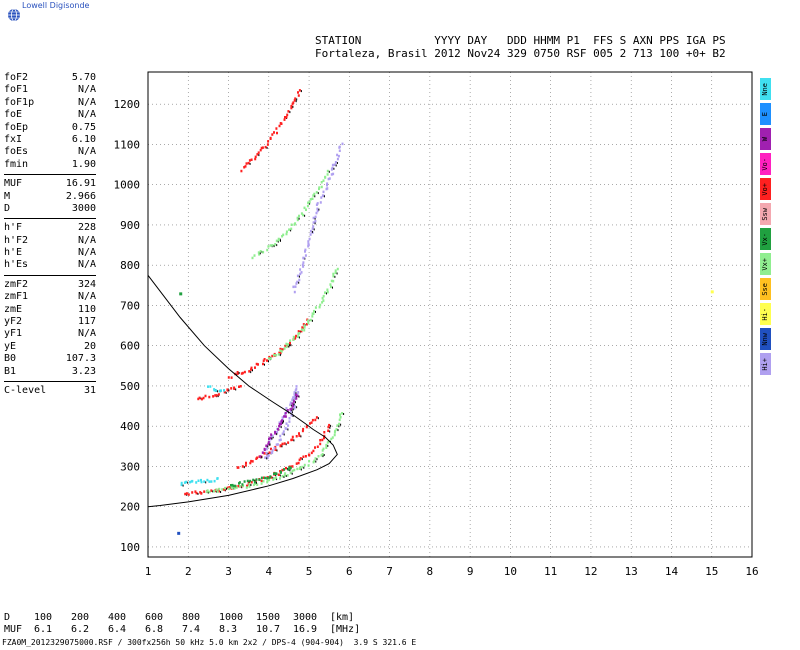 Image resolution: width=800 pixels, height=650 pixels. What do you see at coordinates (16, 265) in the screenshot?
I see `param-label: h'Es` at bounding box center [16, 265].